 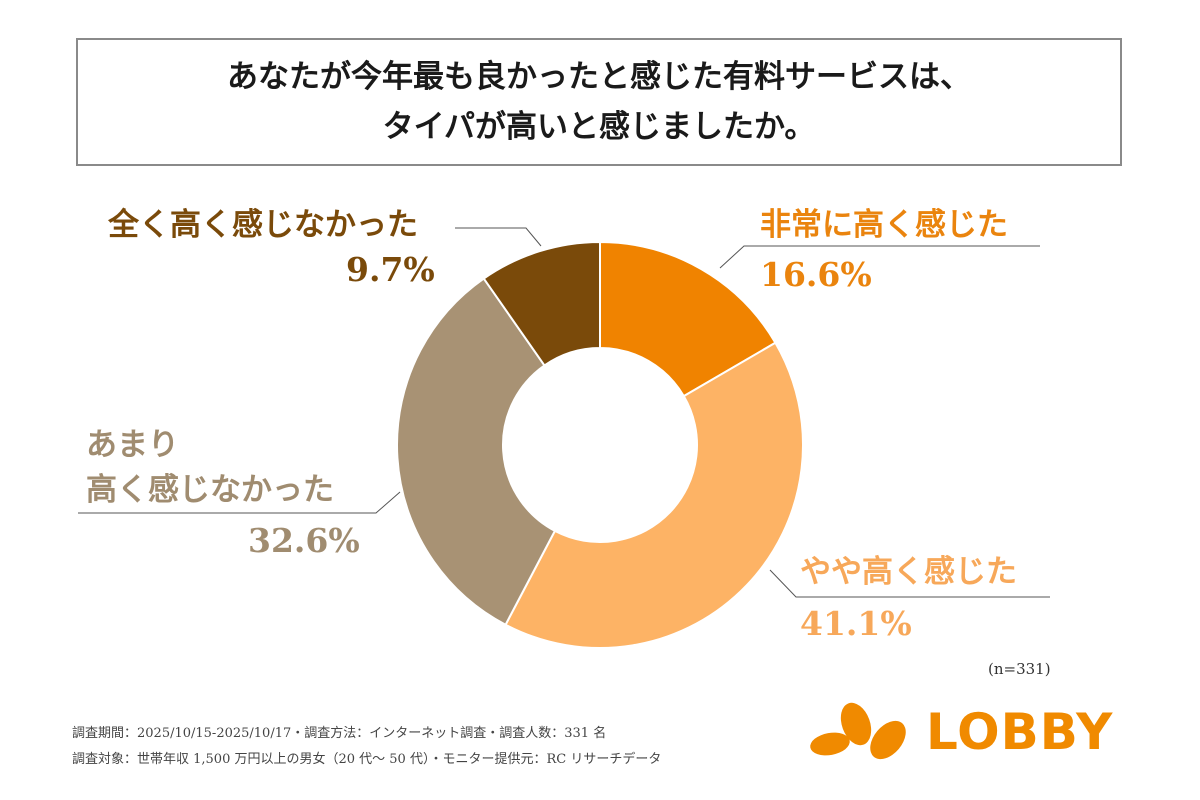 What do you see at coordinates (879, 257) in the screenshot?
I see `leader-line-very-high` at bounding box center [879, 257].